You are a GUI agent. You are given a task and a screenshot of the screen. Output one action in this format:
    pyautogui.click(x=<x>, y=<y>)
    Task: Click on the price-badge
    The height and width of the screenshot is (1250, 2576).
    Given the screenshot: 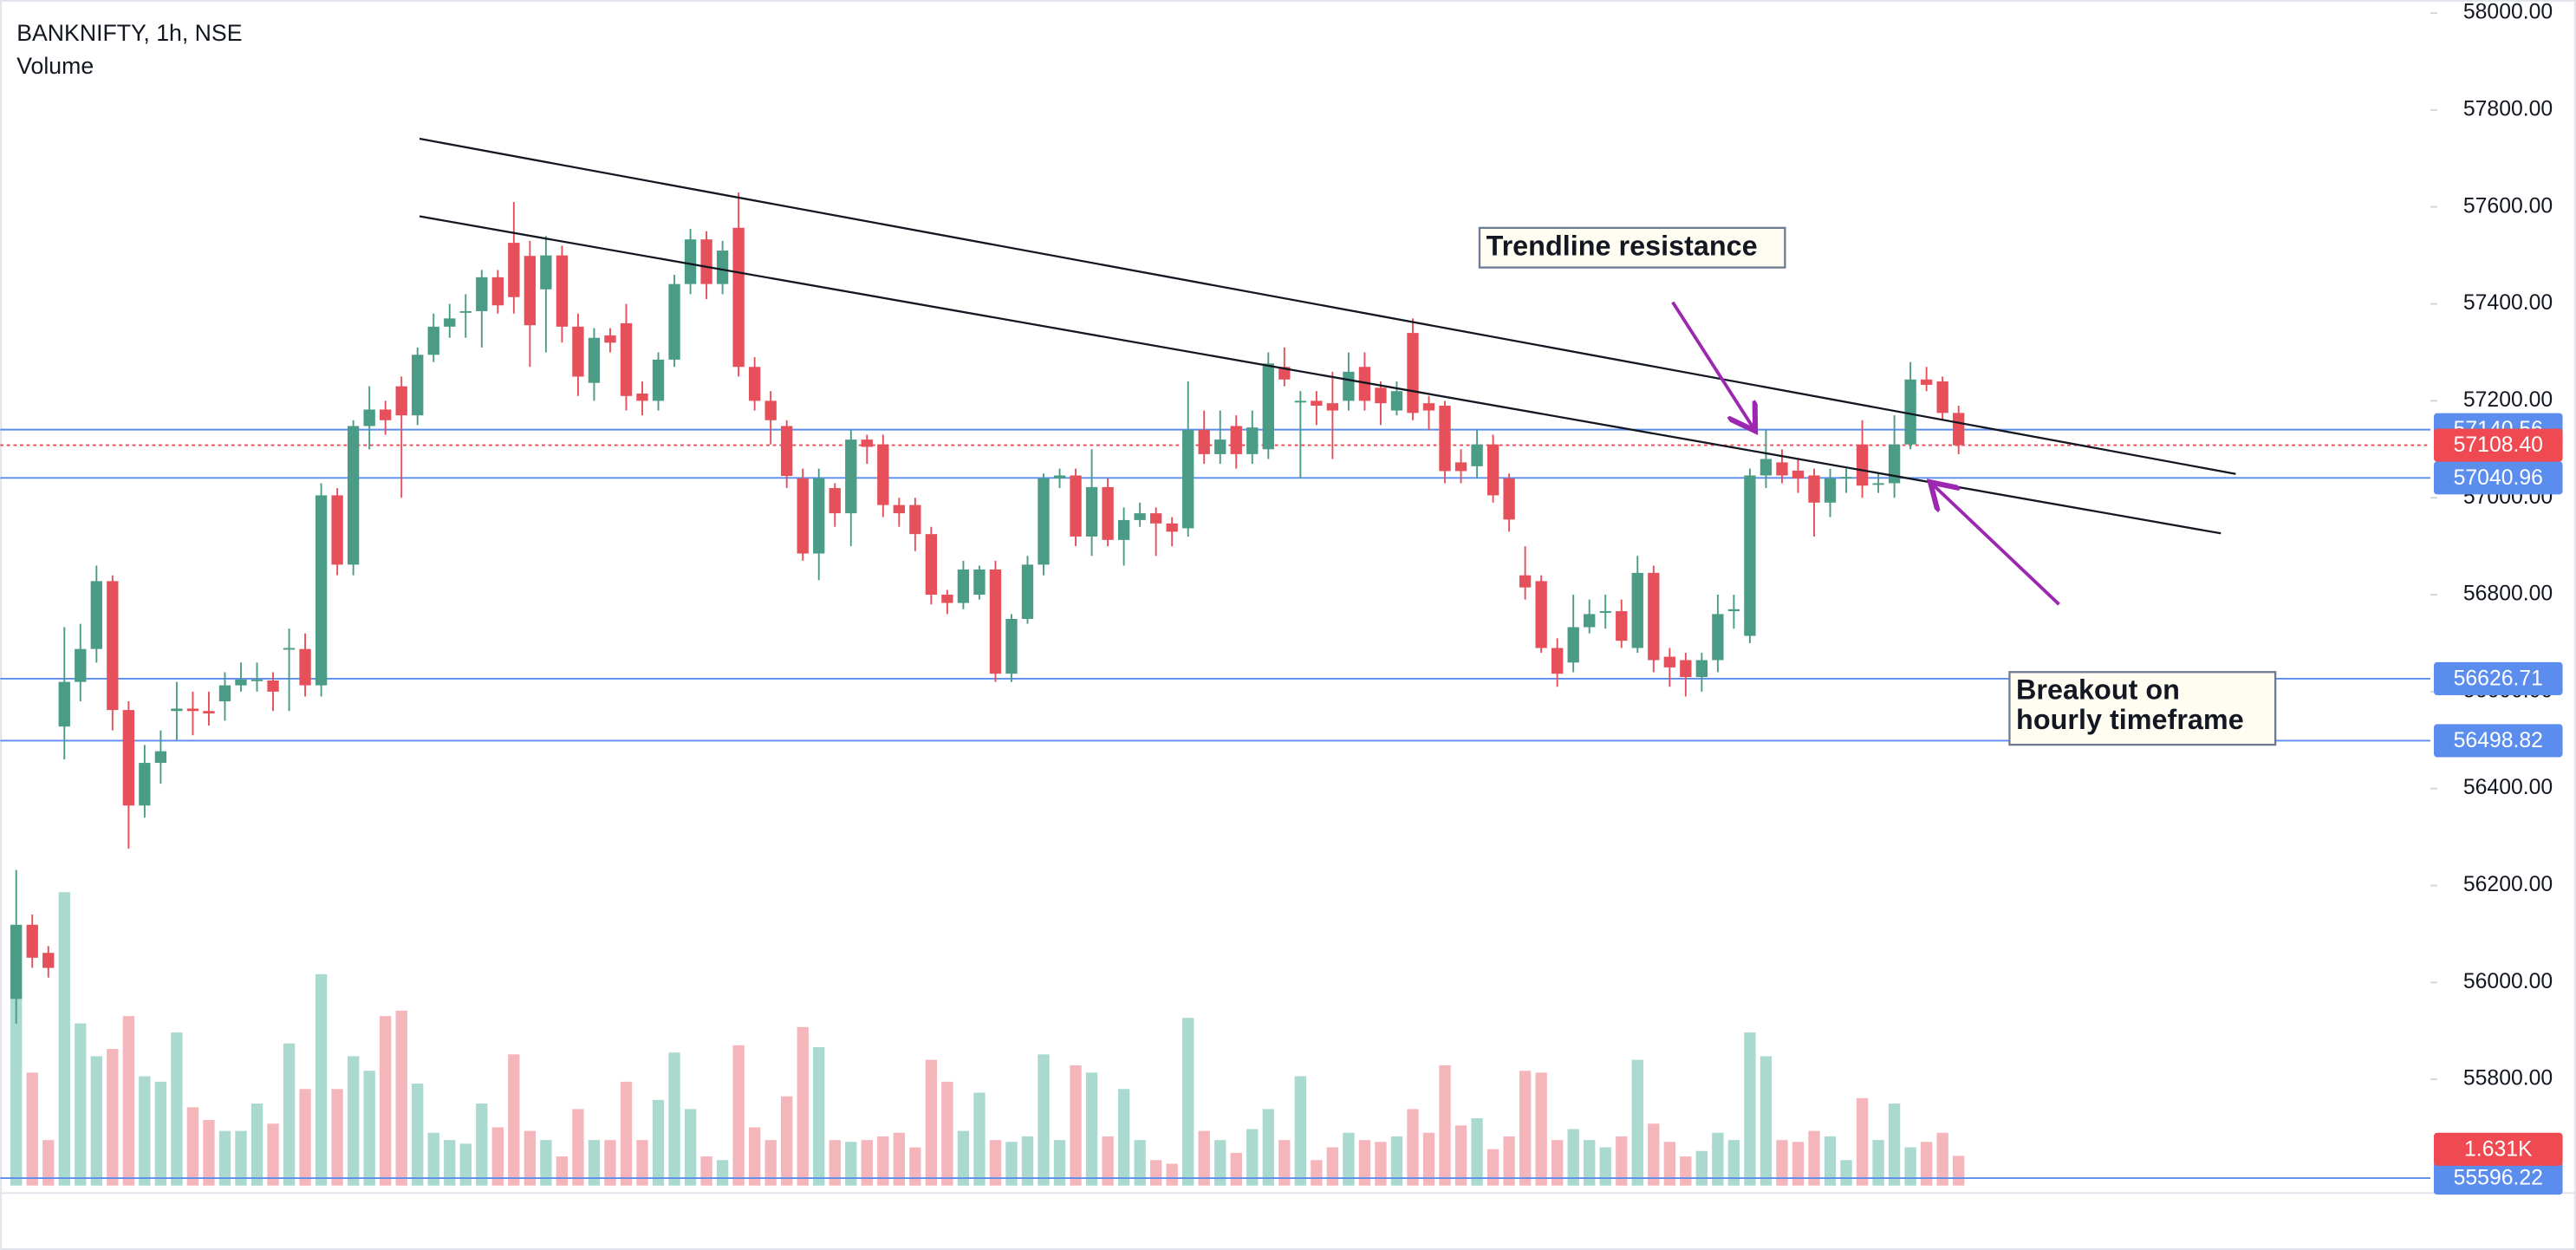 What is the action you would take?
    pyautogui.click(x=2498, y=478)
    